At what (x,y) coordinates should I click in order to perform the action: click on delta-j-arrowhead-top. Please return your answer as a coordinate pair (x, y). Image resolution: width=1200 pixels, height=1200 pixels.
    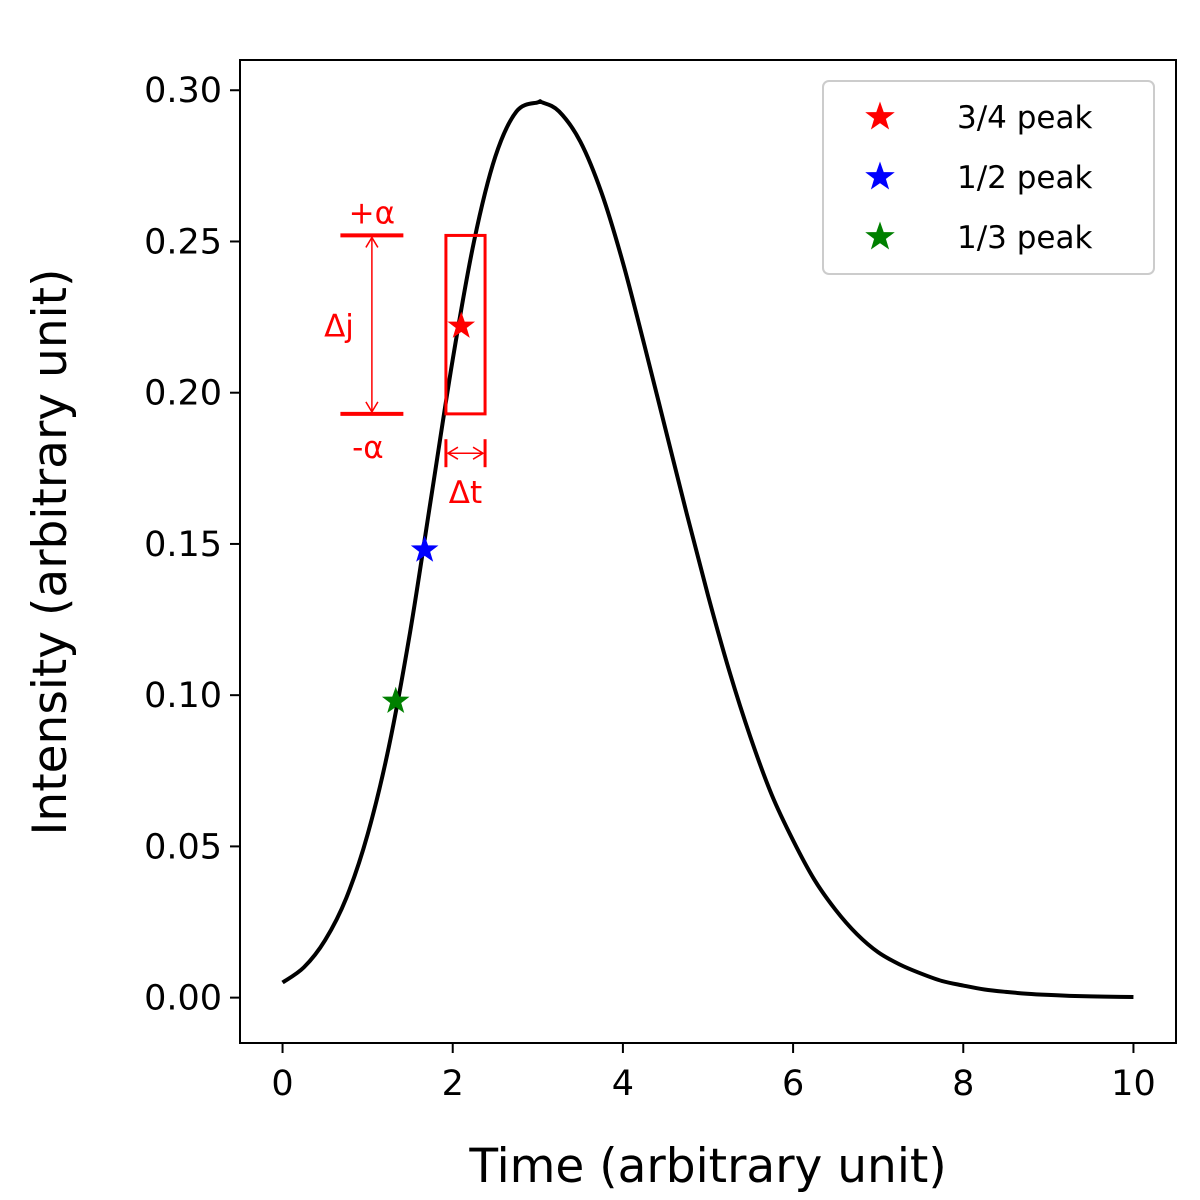
    Looking at the image, I should click on (372, 241).